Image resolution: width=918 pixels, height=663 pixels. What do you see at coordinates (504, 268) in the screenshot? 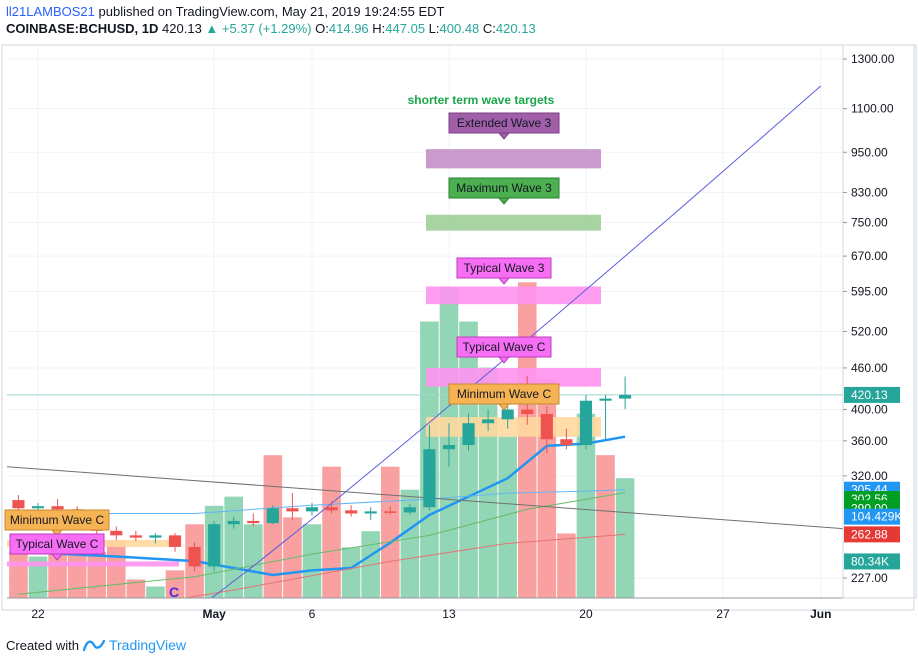
I see `label-typical-wave-3-text: Typical Wave 3` at bounding box center [504, 268].